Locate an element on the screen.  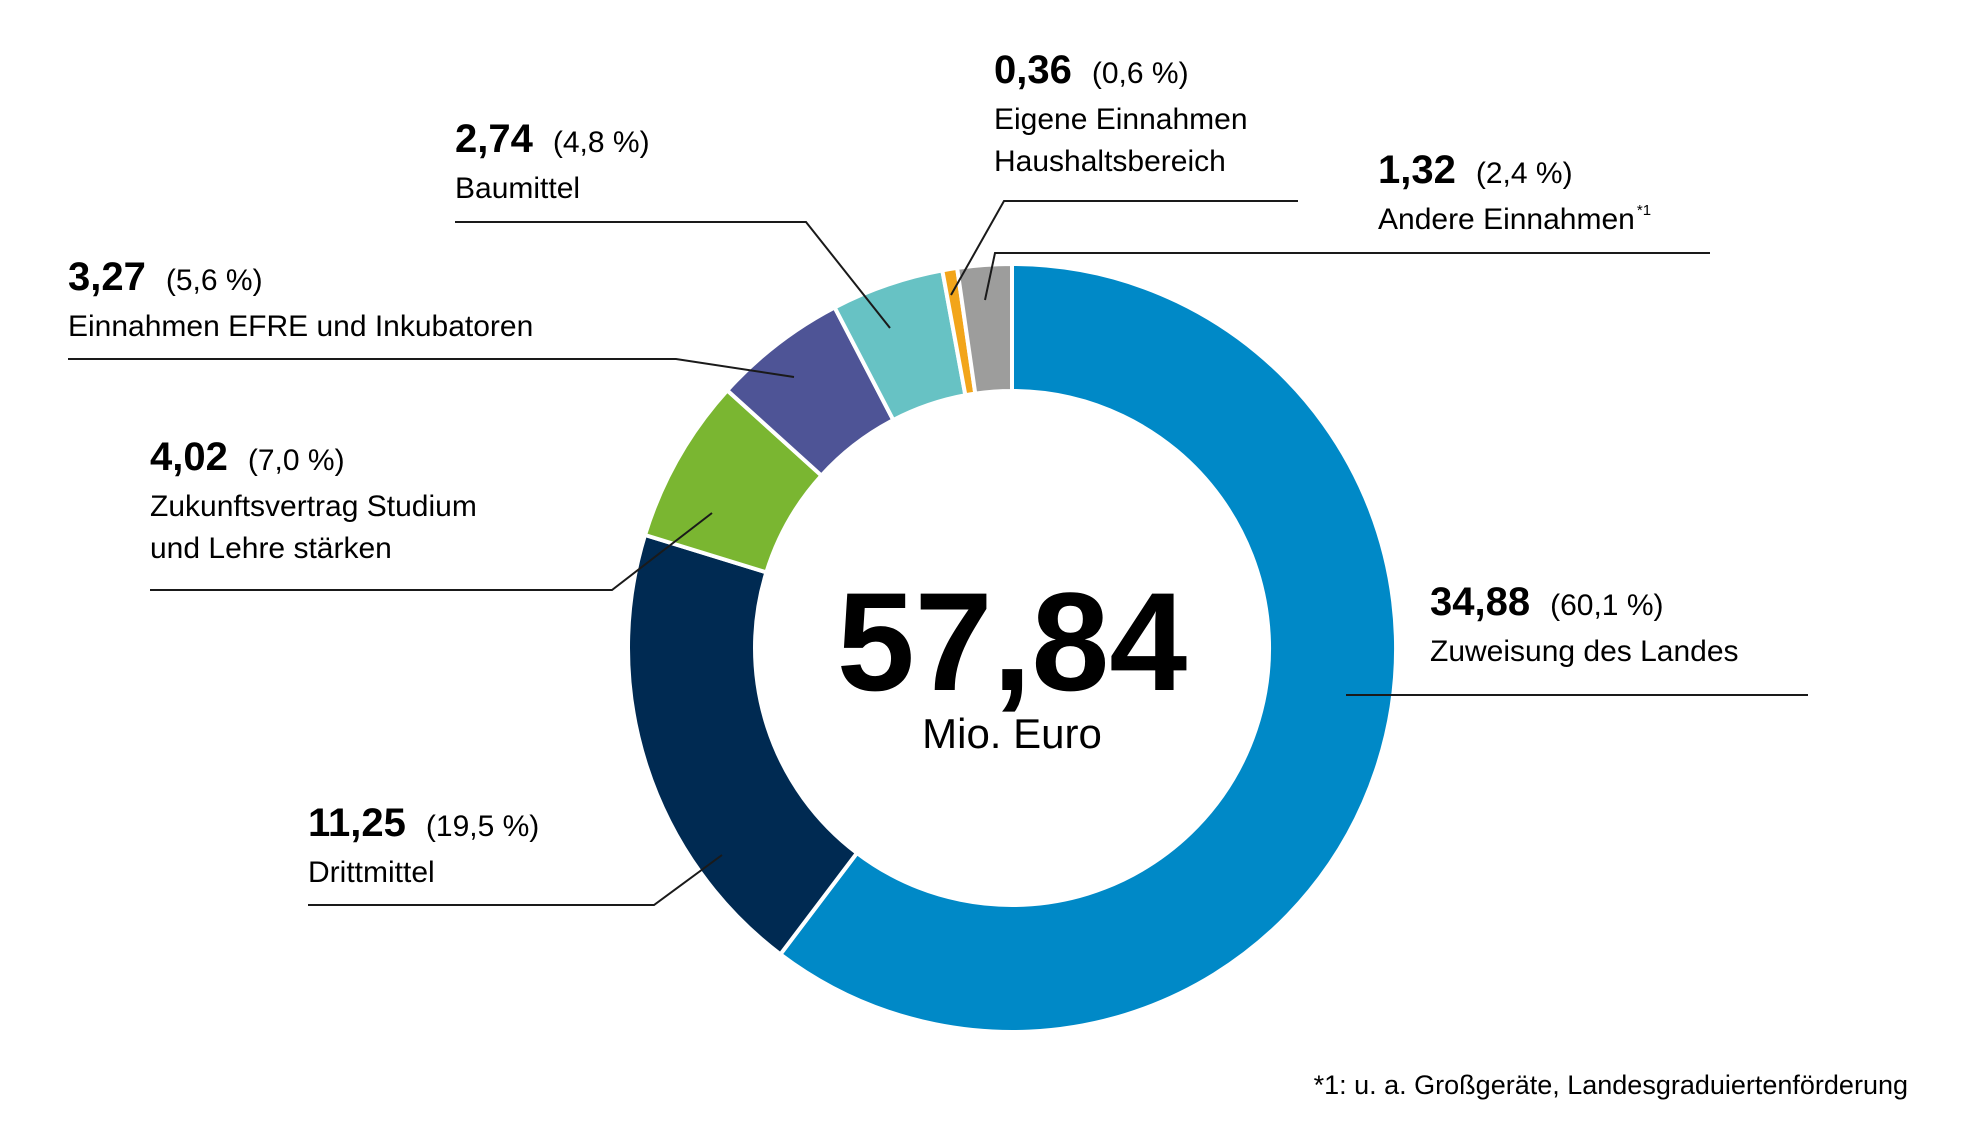
value-baumittel: 2,74 is located at coordinates (494, 139).